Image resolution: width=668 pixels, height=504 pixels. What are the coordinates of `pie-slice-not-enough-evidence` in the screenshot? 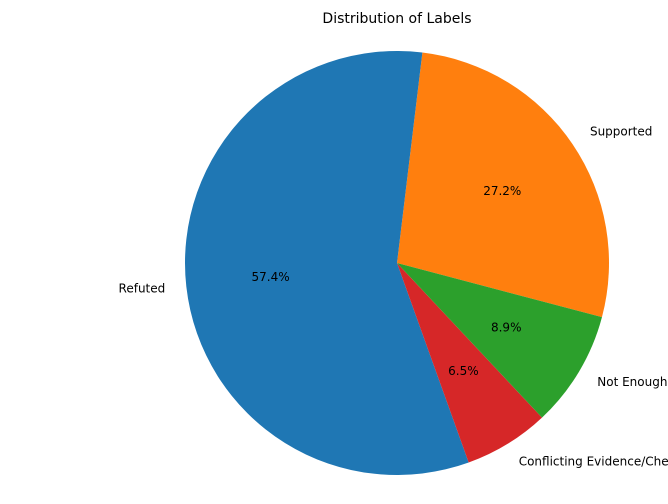 It's located at (499, 340).